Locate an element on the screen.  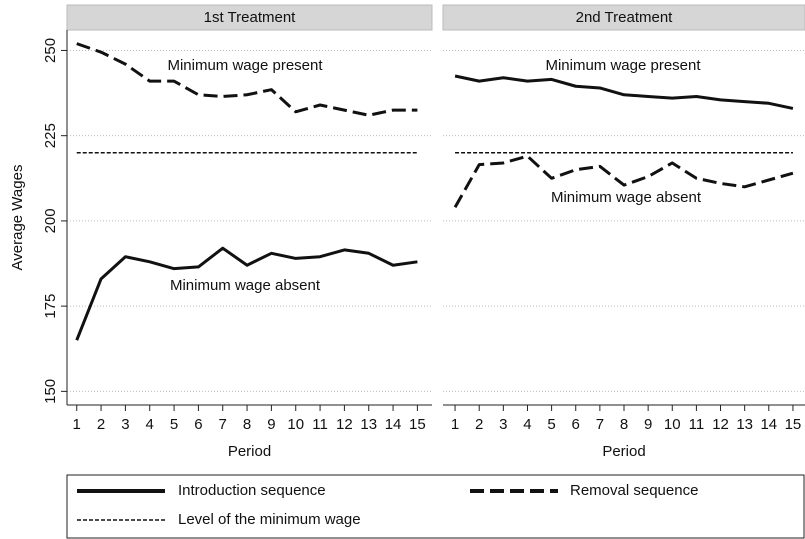
y-tick-label: 225 is located at coordinates (50, 135).